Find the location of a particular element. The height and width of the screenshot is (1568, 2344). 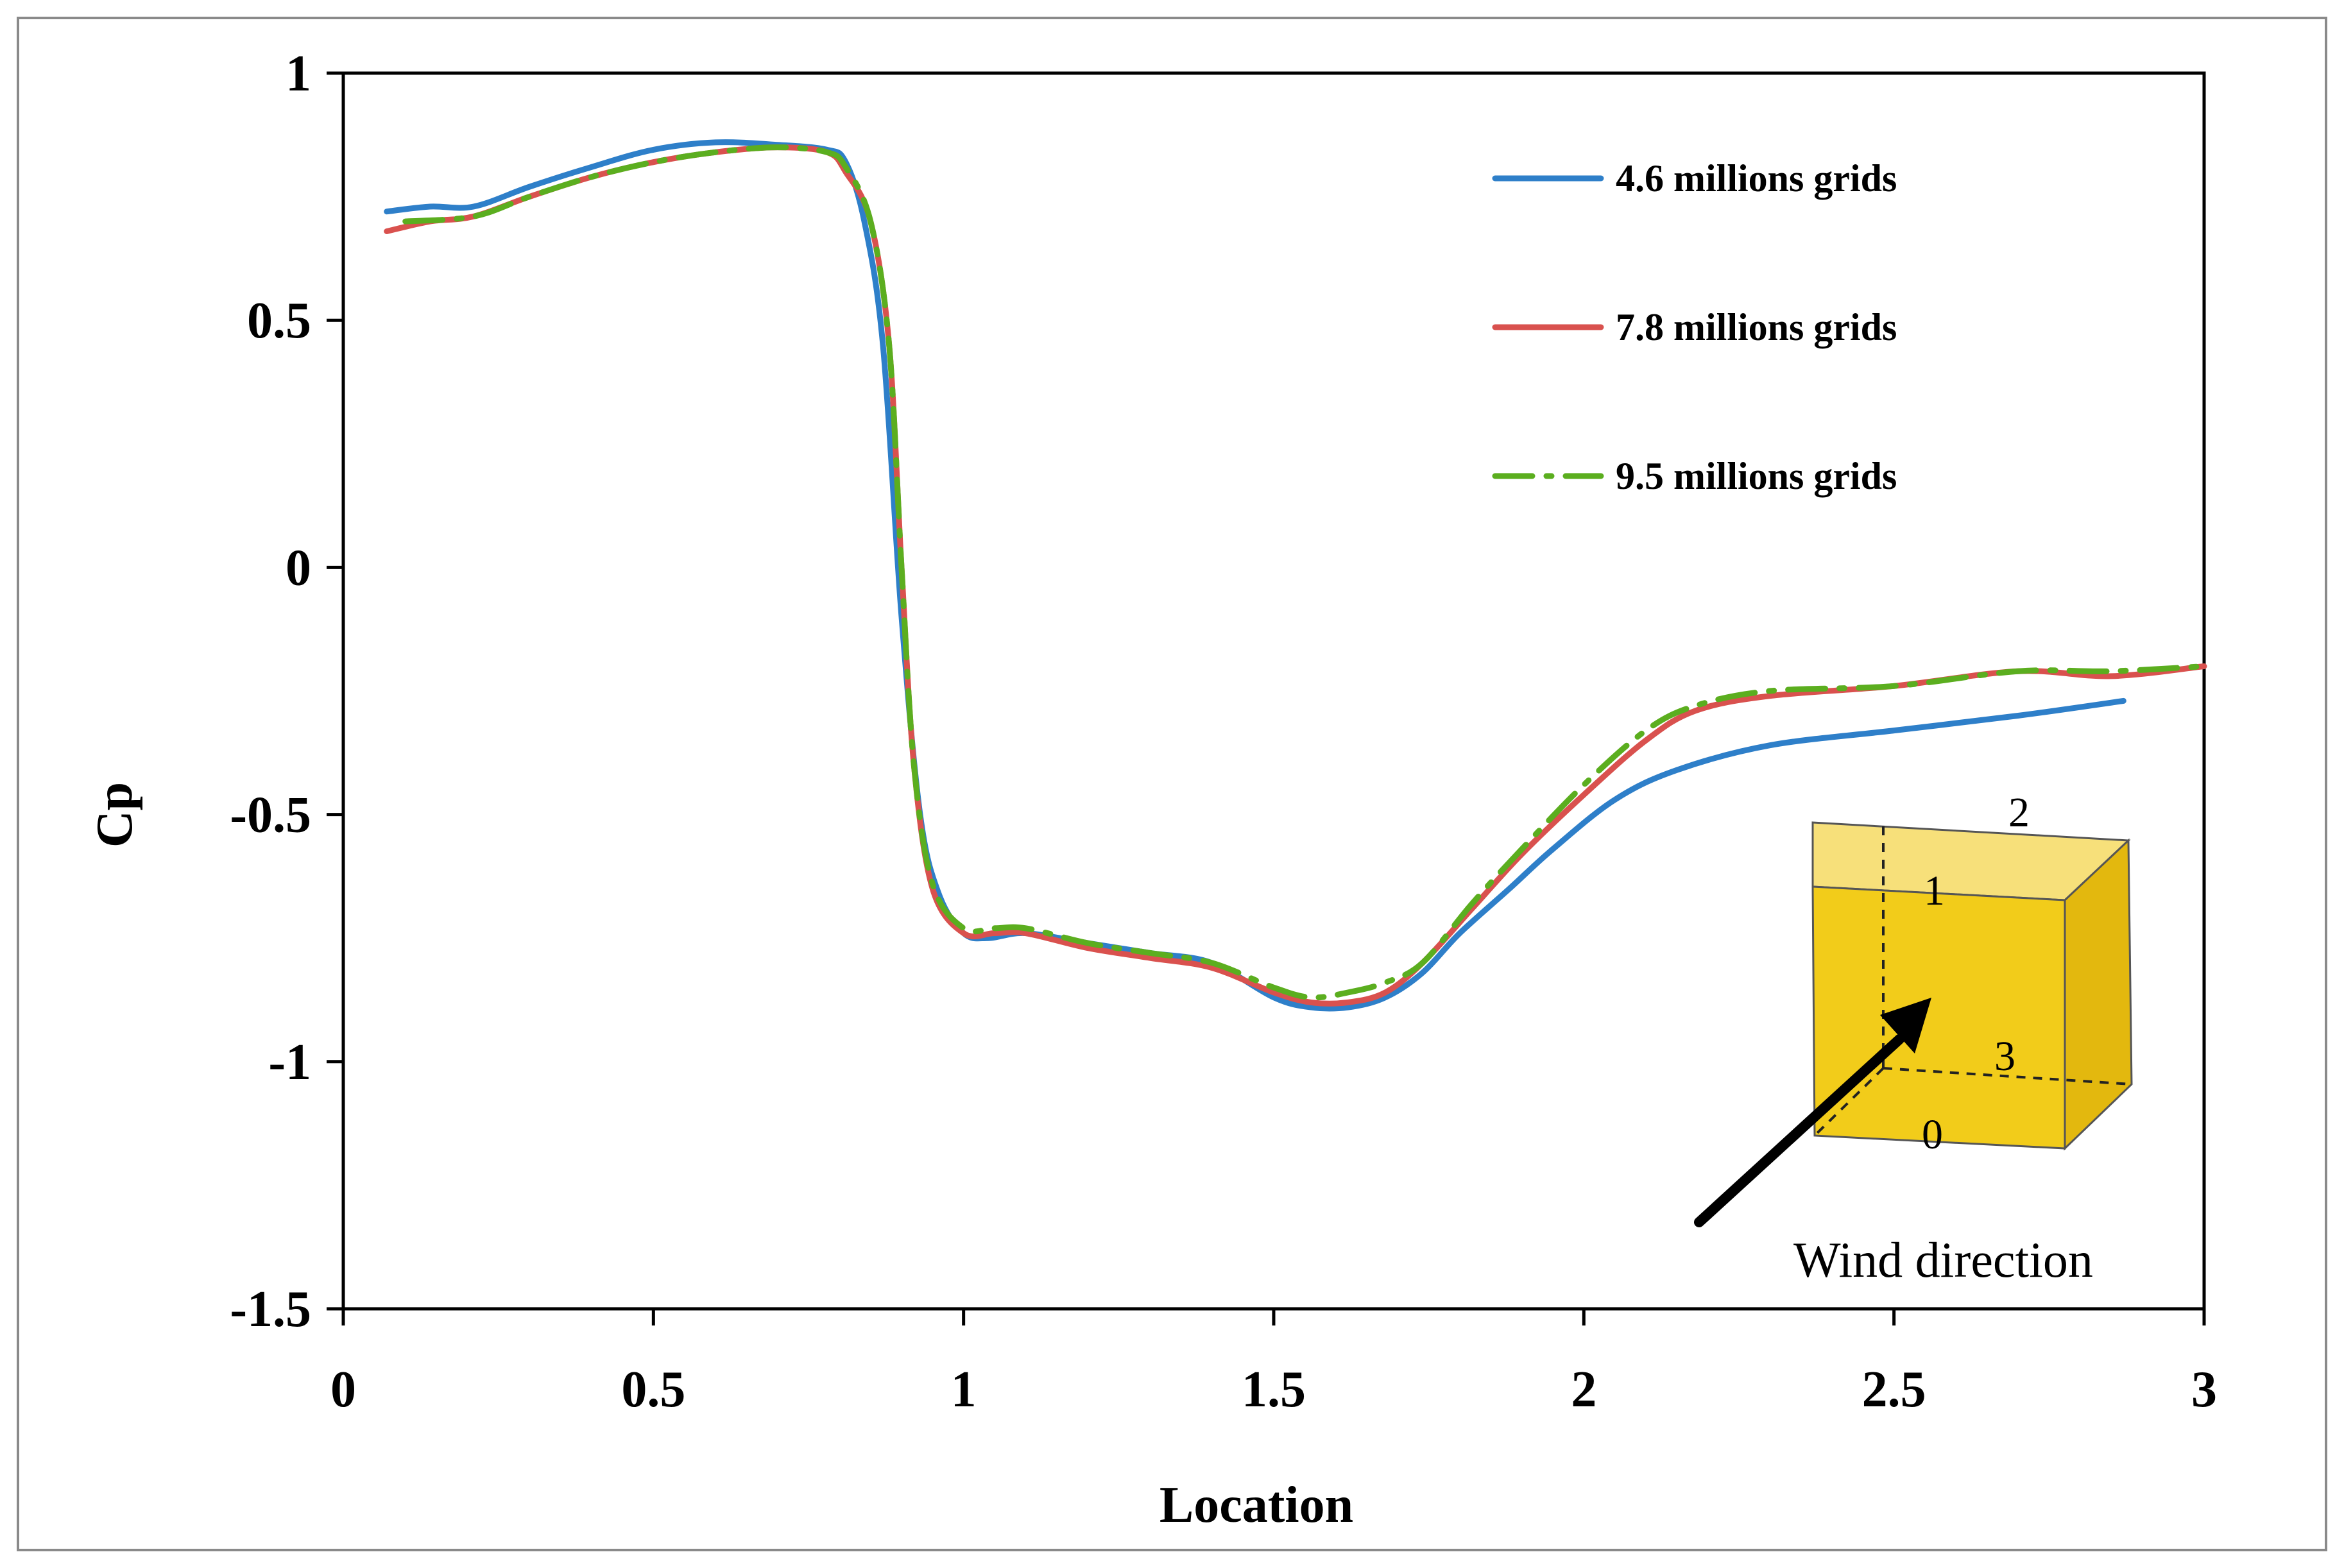

x-tick-label: 1 is located at coordinates (964, 1389).